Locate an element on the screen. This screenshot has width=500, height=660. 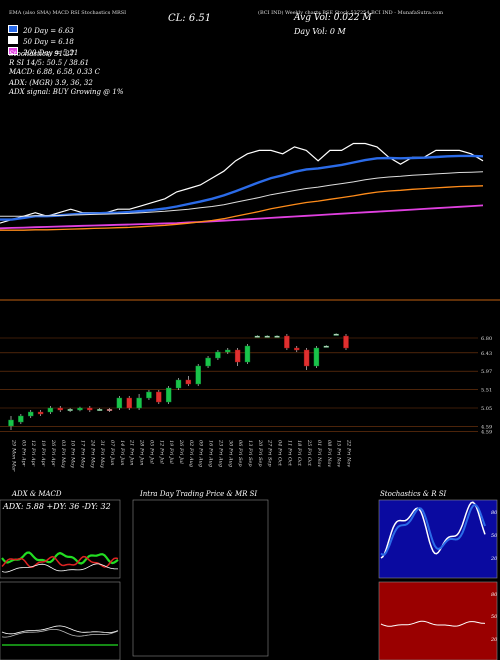
date-label: 26 Fri Jul is located at coordinates (181, 451).